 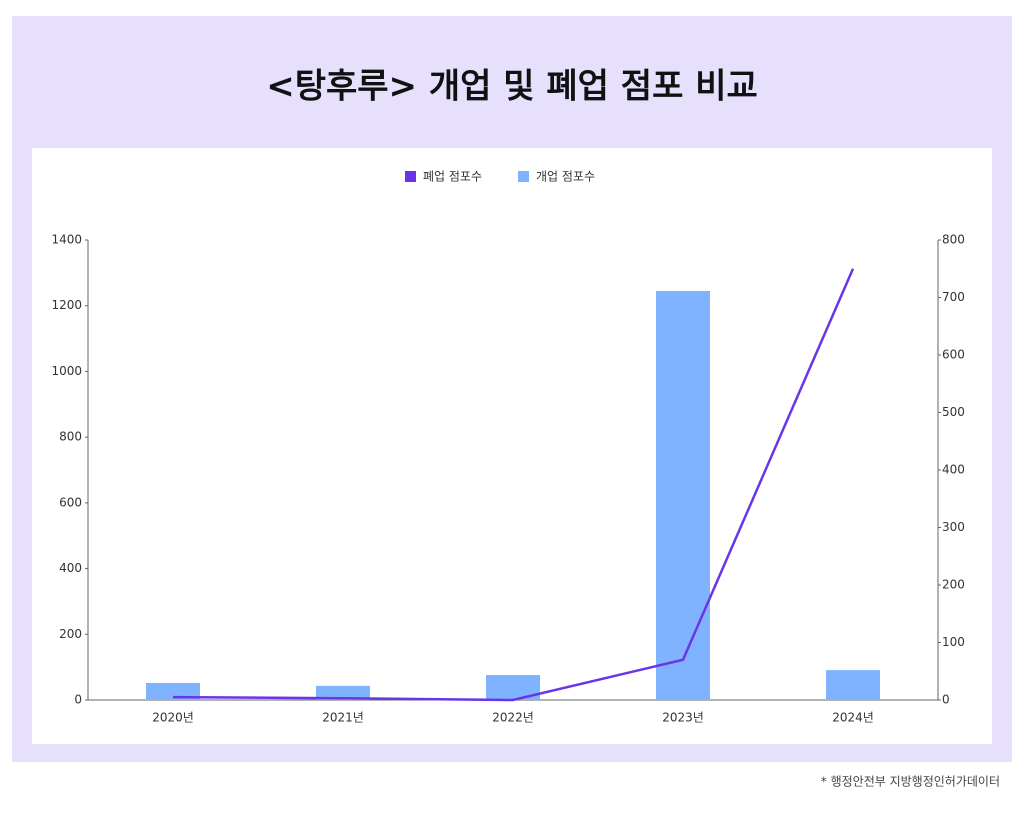 What do you see at coordinates (70, 502) in the screenshot?
I see `y-tick-label: 600` at bounding box center [70, 502].